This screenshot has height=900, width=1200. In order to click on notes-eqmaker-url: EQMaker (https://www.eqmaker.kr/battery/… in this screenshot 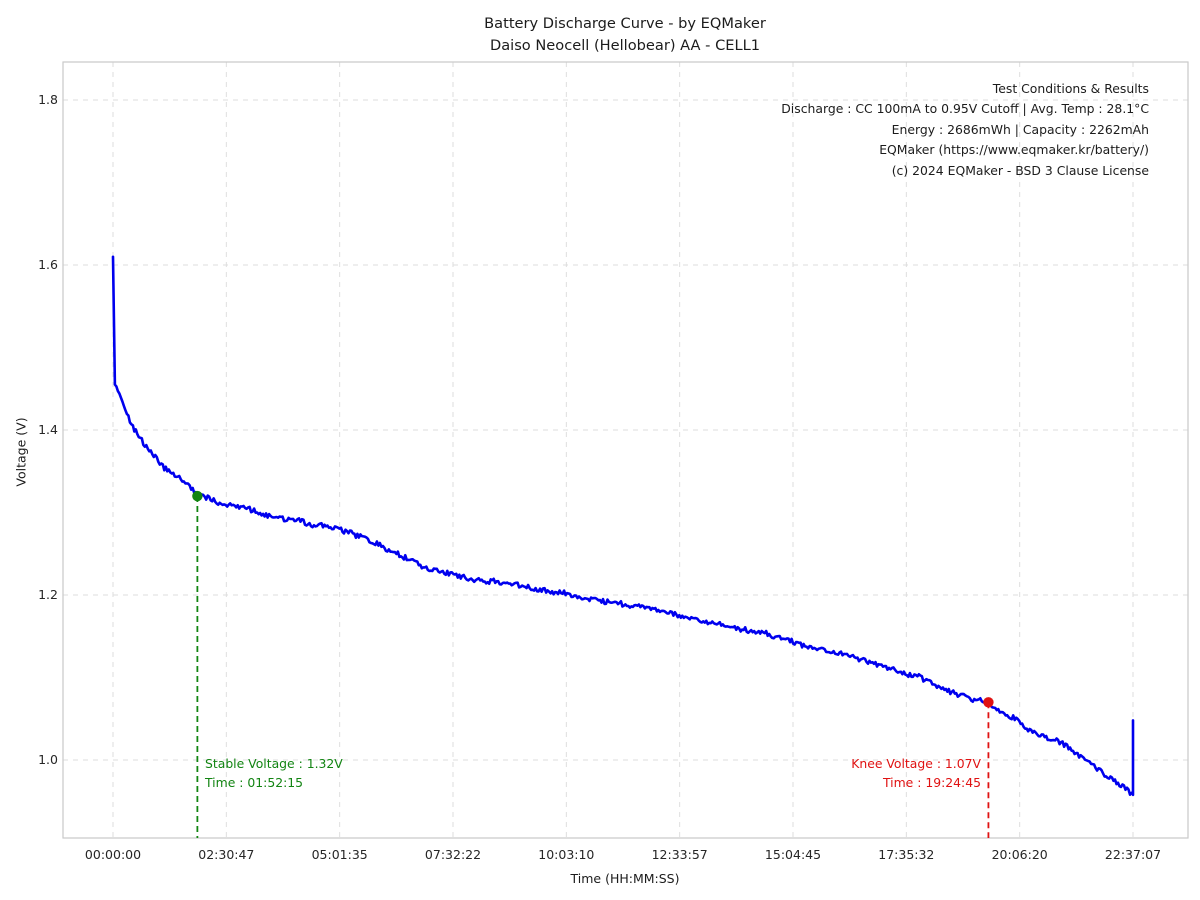, I will do `click(1014, 150)`.